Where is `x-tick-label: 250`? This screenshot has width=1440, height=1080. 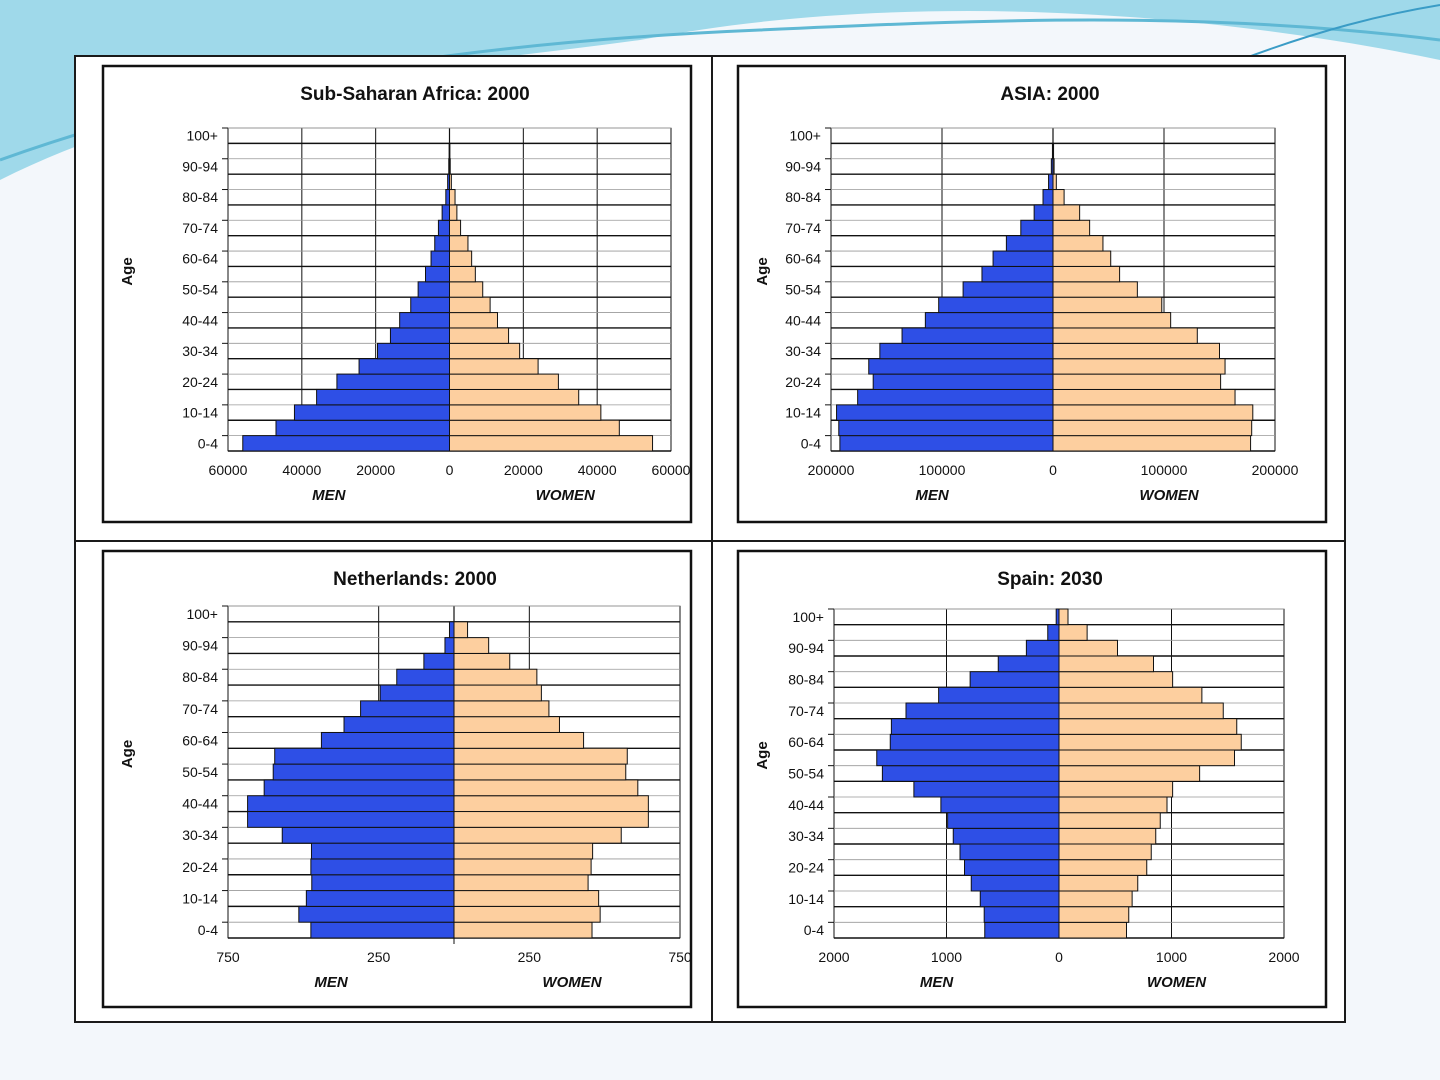 x-tick-label: 250 is located at coordinates (530, 957).